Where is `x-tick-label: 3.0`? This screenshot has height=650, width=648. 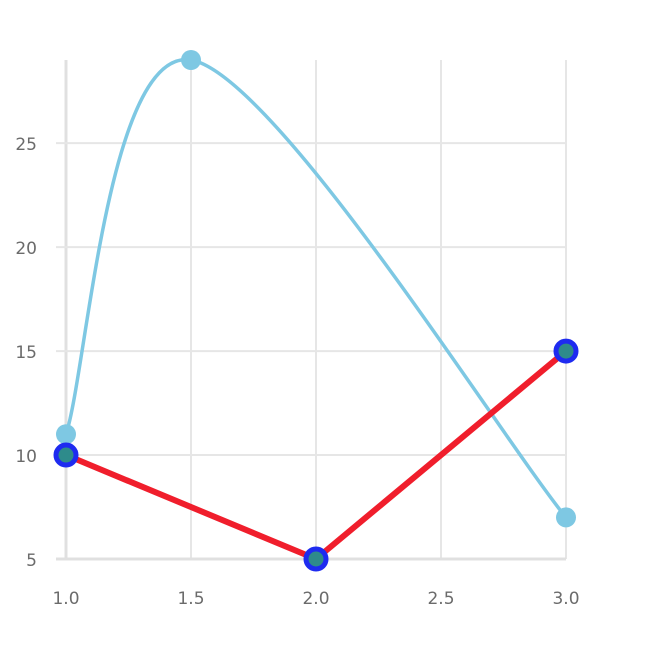
x-tick-label: 3.0 is located at coordinates (565, 599).